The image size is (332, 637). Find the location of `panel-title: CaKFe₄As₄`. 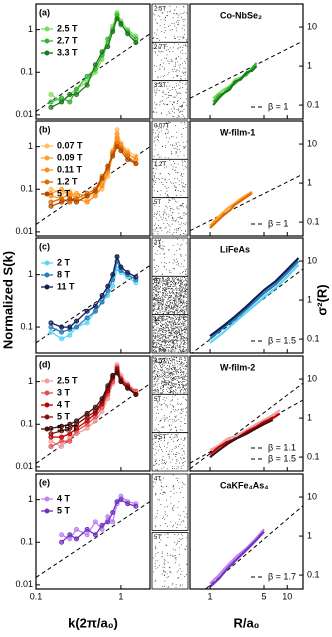

panel-title: CaKFe₄As₄ is located at coordinates (244, 485).